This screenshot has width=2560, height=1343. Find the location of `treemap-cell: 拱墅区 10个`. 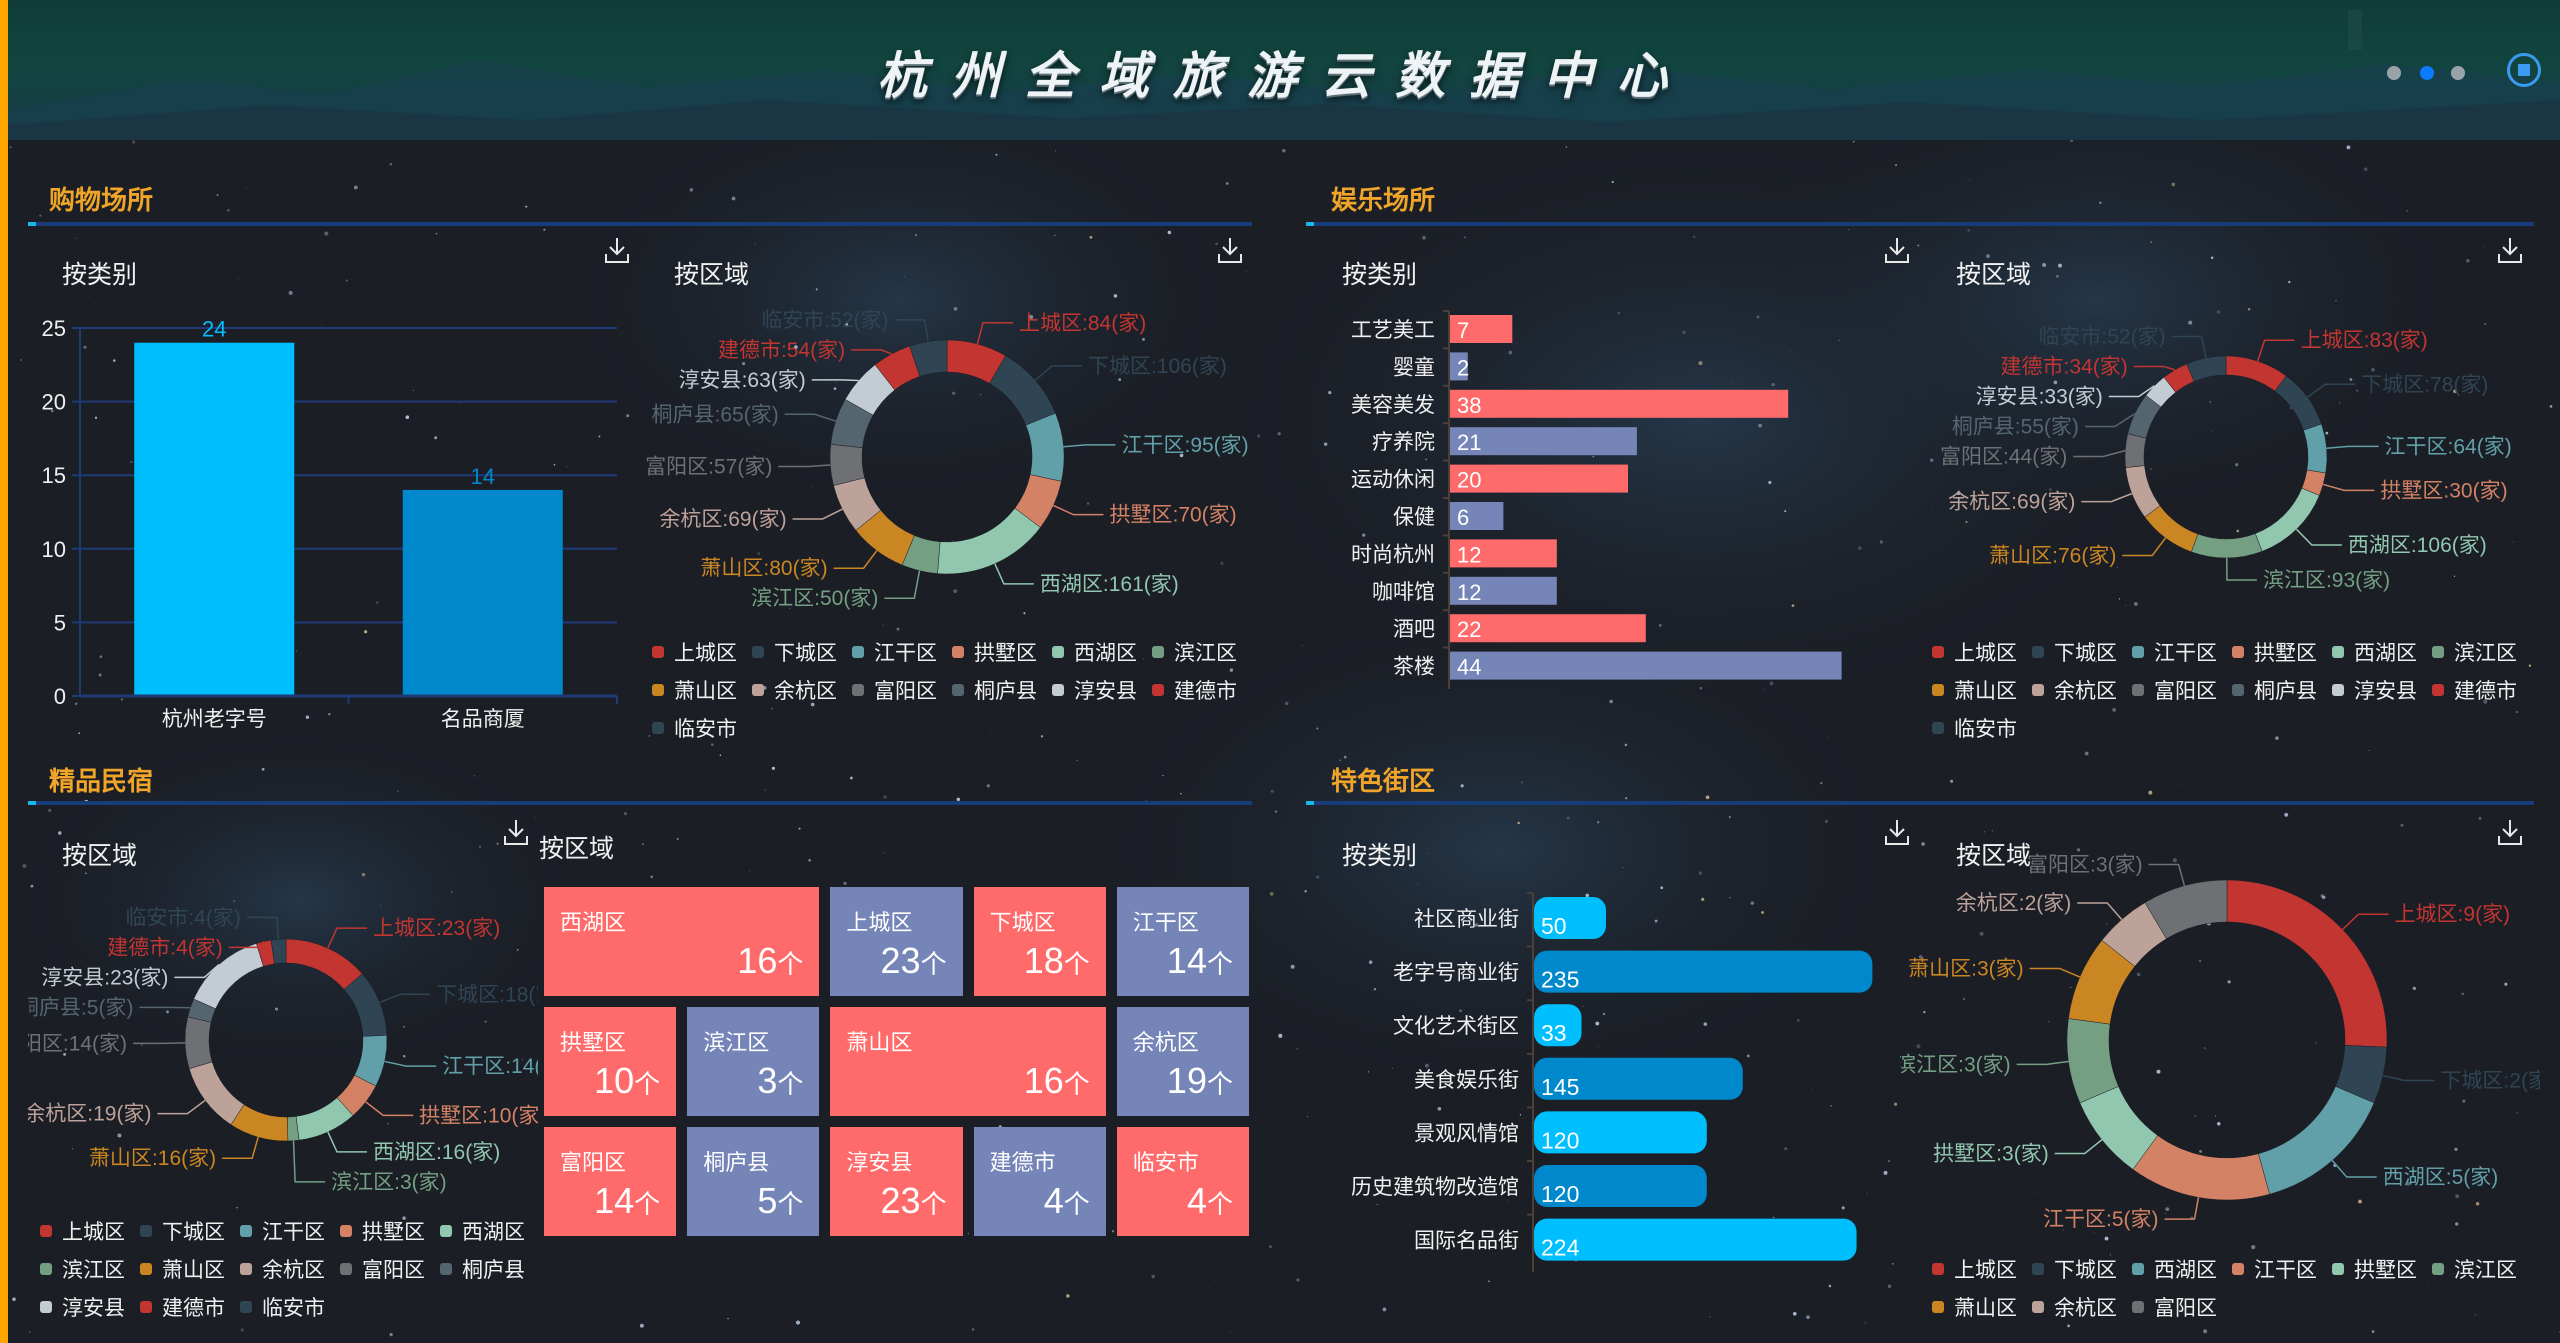

treemap-cell: 拱墅区 10个 is located at coordinates (610, 1061).